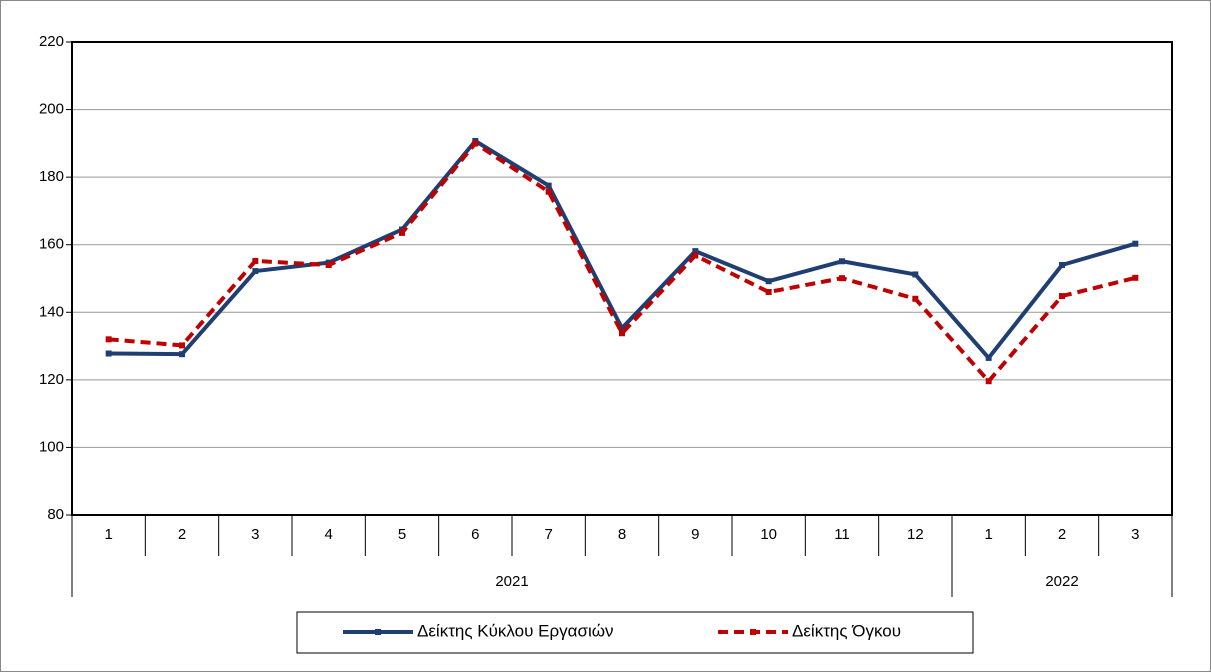  What do you see at coordinates (1061, 581) in the screenshot?
I see `x-group-label: 2022` at bounding box center [1061, 581].